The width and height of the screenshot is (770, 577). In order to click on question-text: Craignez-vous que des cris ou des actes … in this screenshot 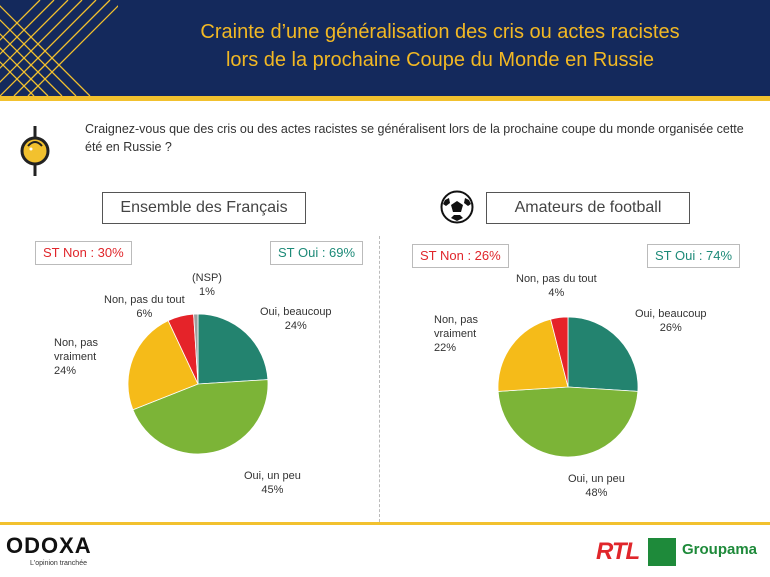, I will do `click(414, 138)`.